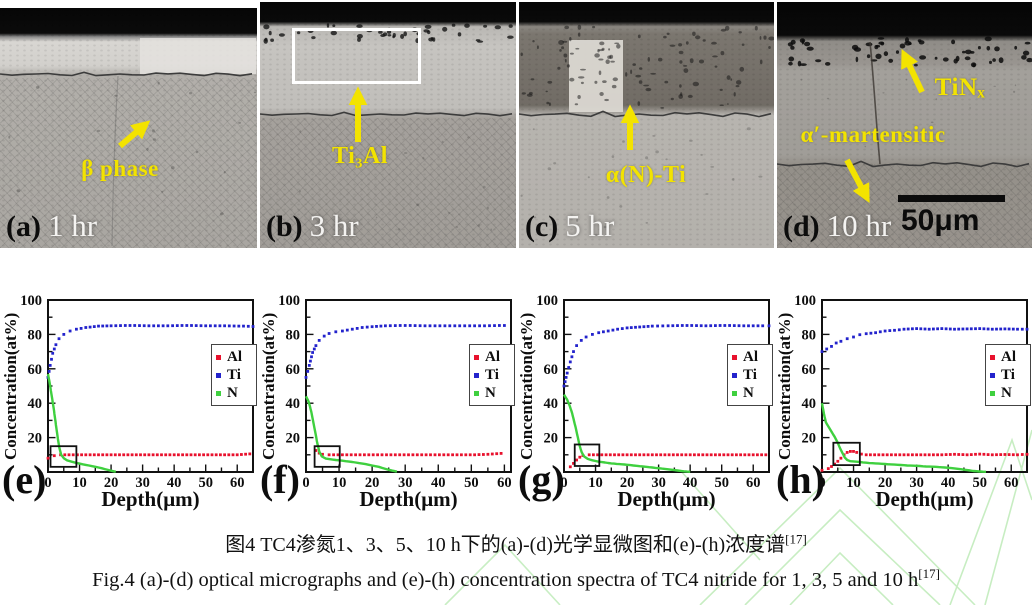 The height and width of the screenshot is (605, 1032). Describe the element at coordinates (120, 168) in the screenshot. I see `annotation-beta-phase: β phase` at that location.